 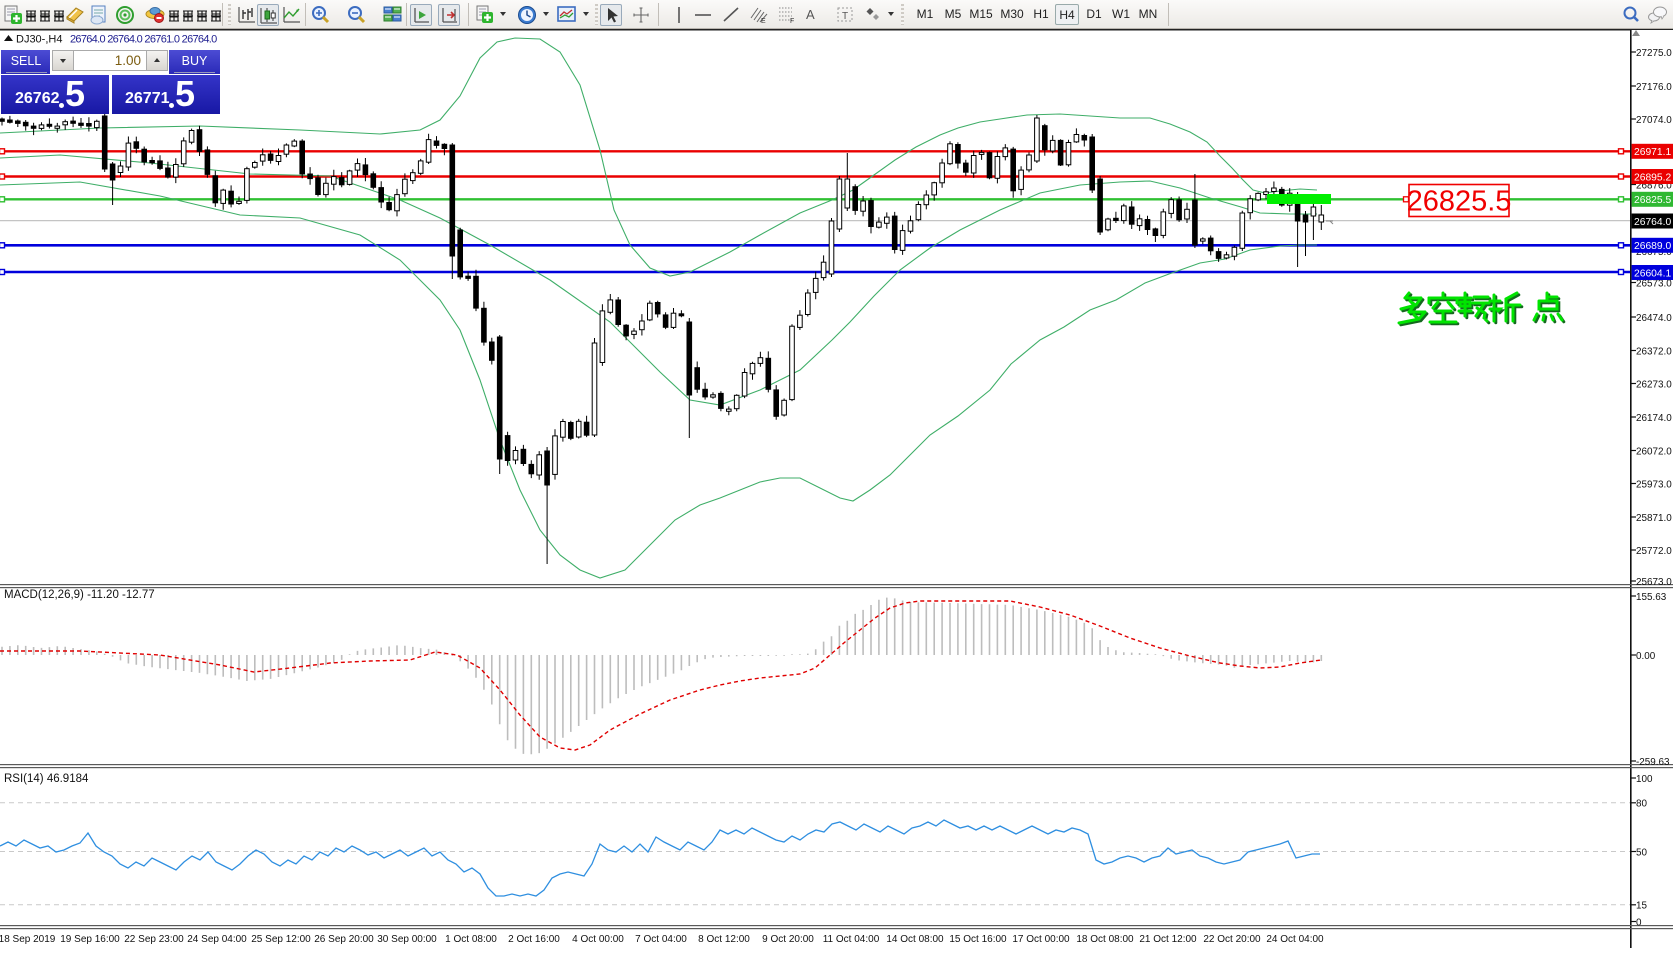 I want to click on svg-text: T, so click(x=845, y=16).